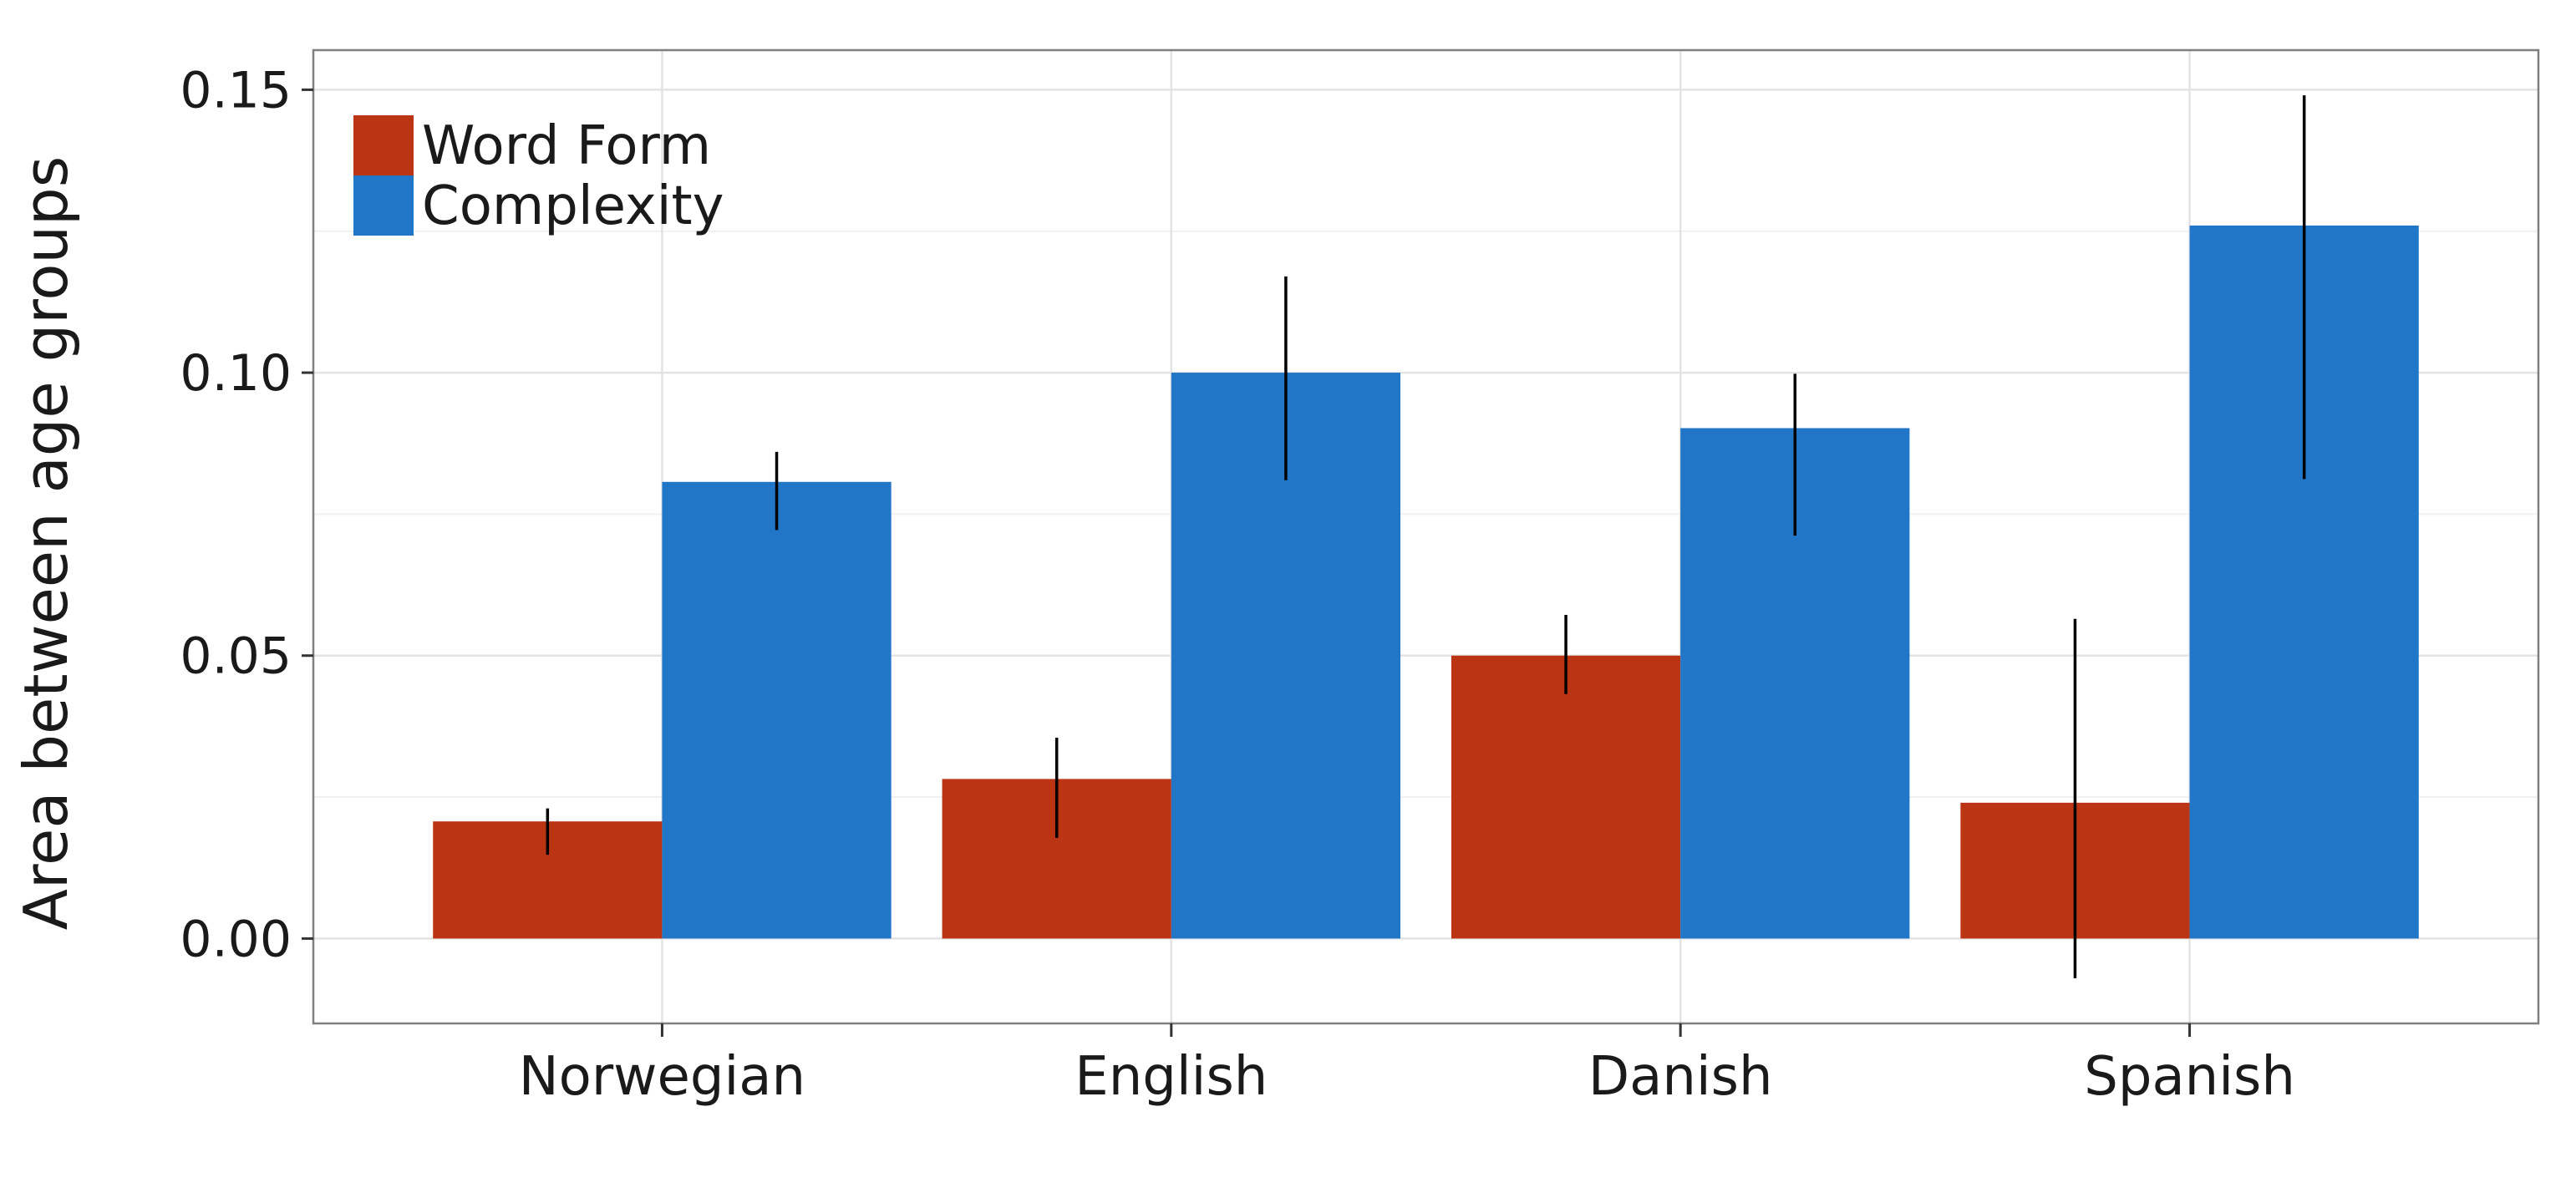 Image resolution: width=2576 pixels, height=1183 pixels. Describe the element at coordinates (566, 146) in the screenshot. I see `legend-label-word-form: Word Form` at that location.